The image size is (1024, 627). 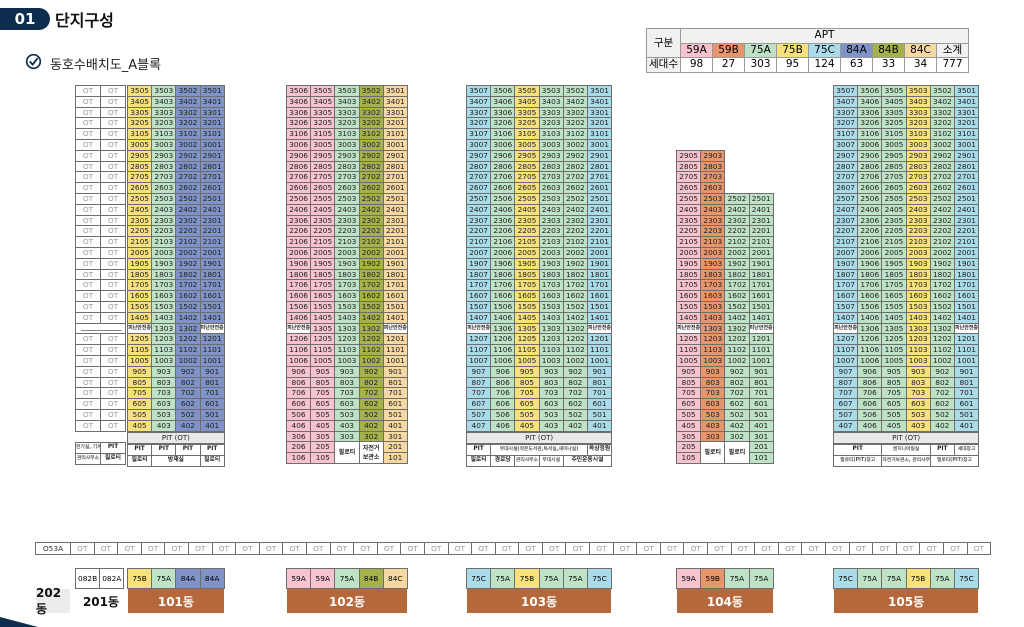 What do you see at coordinates (347, 601) in the screenshot?
I see `building-label-102: 102동` at bounding box center [347, 601].